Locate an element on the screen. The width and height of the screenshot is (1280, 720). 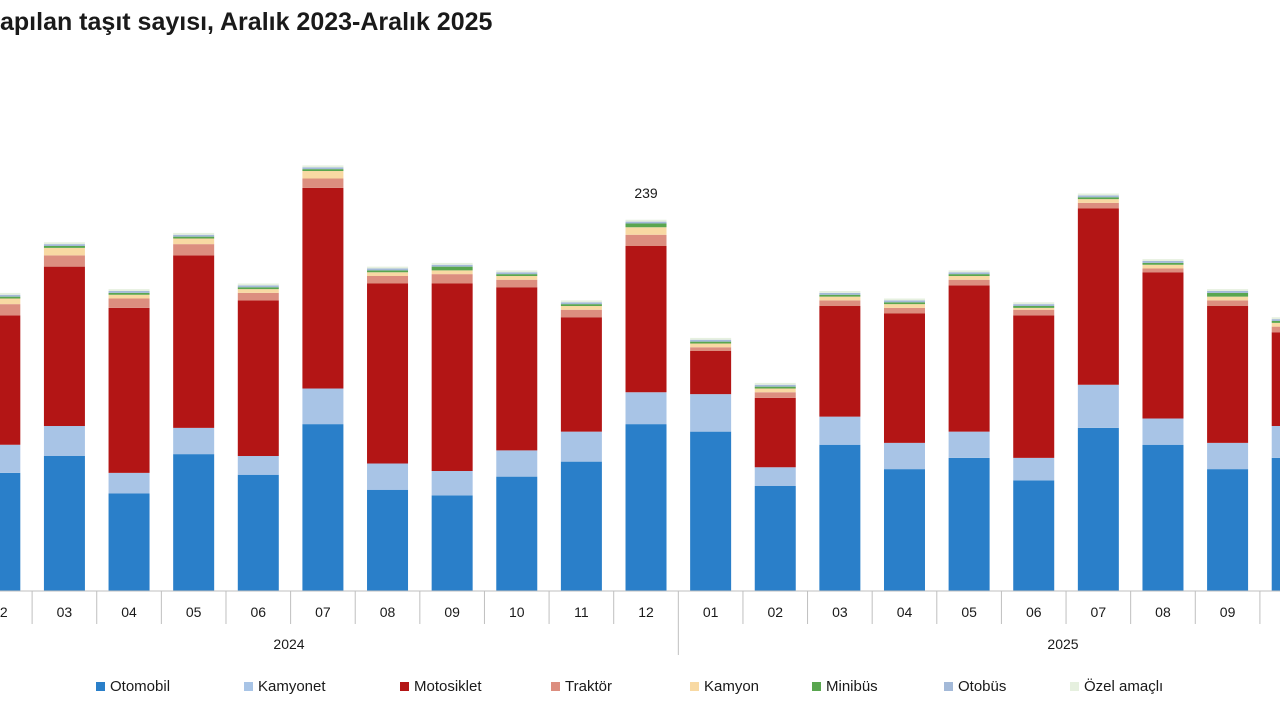
bar-segment-otobüs-17 is located at coordinates (1098, 196).